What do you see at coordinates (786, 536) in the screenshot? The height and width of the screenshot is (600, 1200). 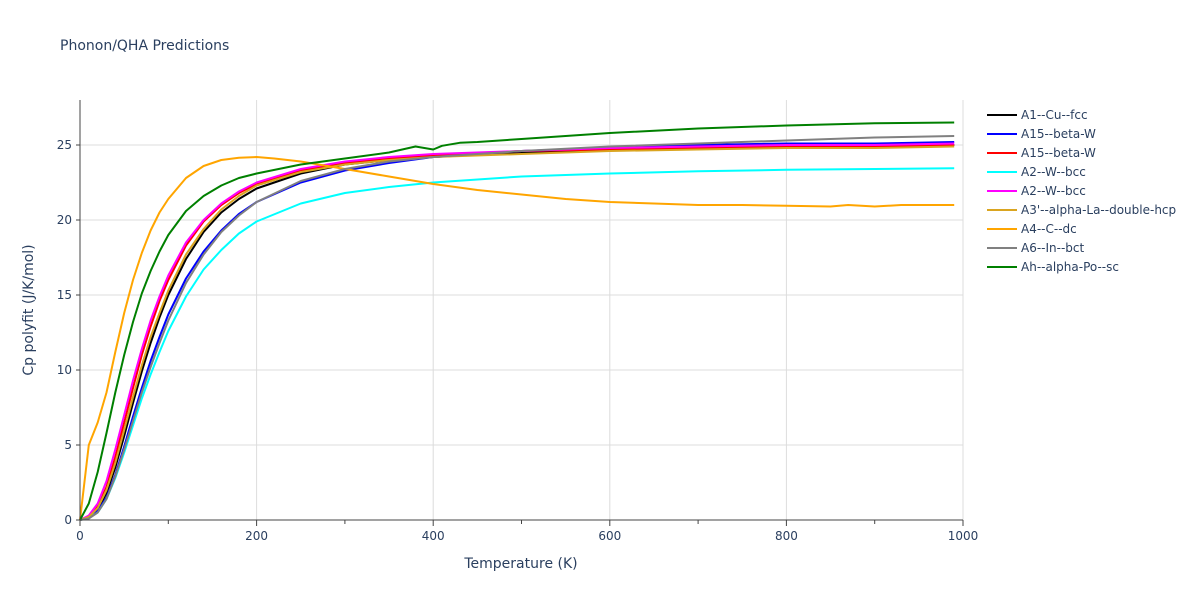 I see `x-tick-label: 800` at bounding box center [786, 536].